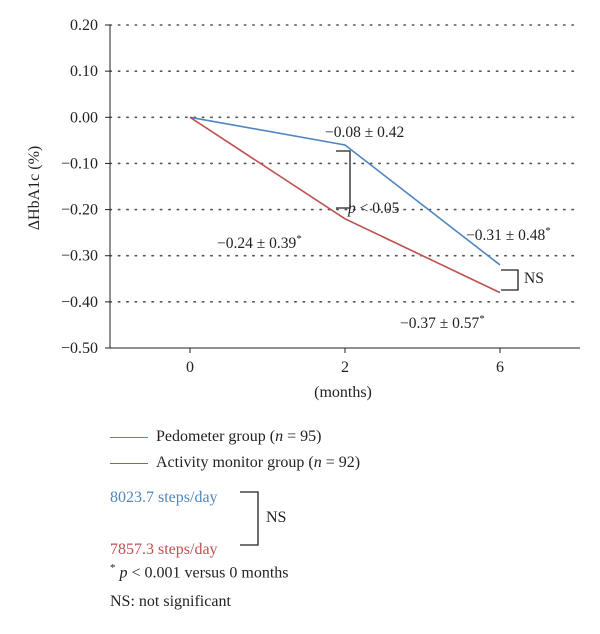 Image resolution: width=600 pixels, height=634 pixels. I want to click on legend-item-pedometer: Pedometer group (n = 95), so click(235, 437).